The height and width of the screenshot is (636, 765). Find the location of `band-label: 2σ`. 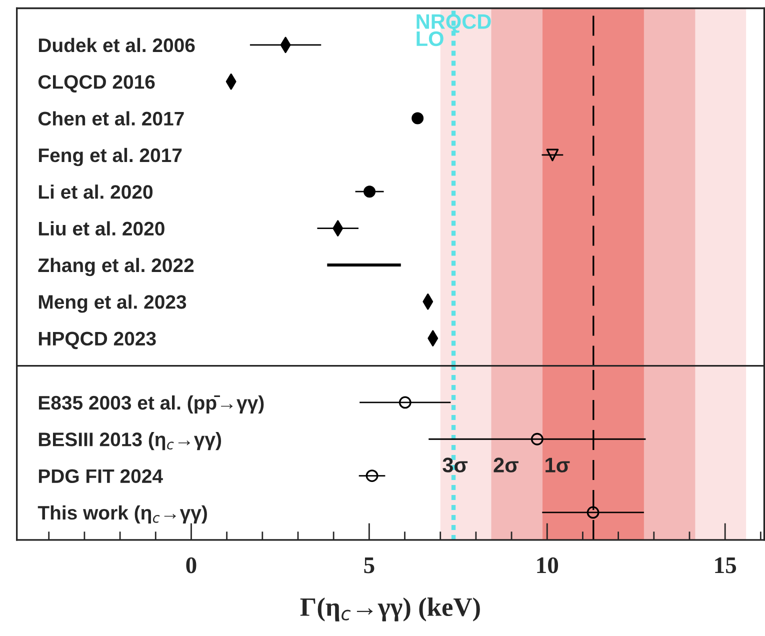

band-label: 2σ is located at coordinates (506, 465).